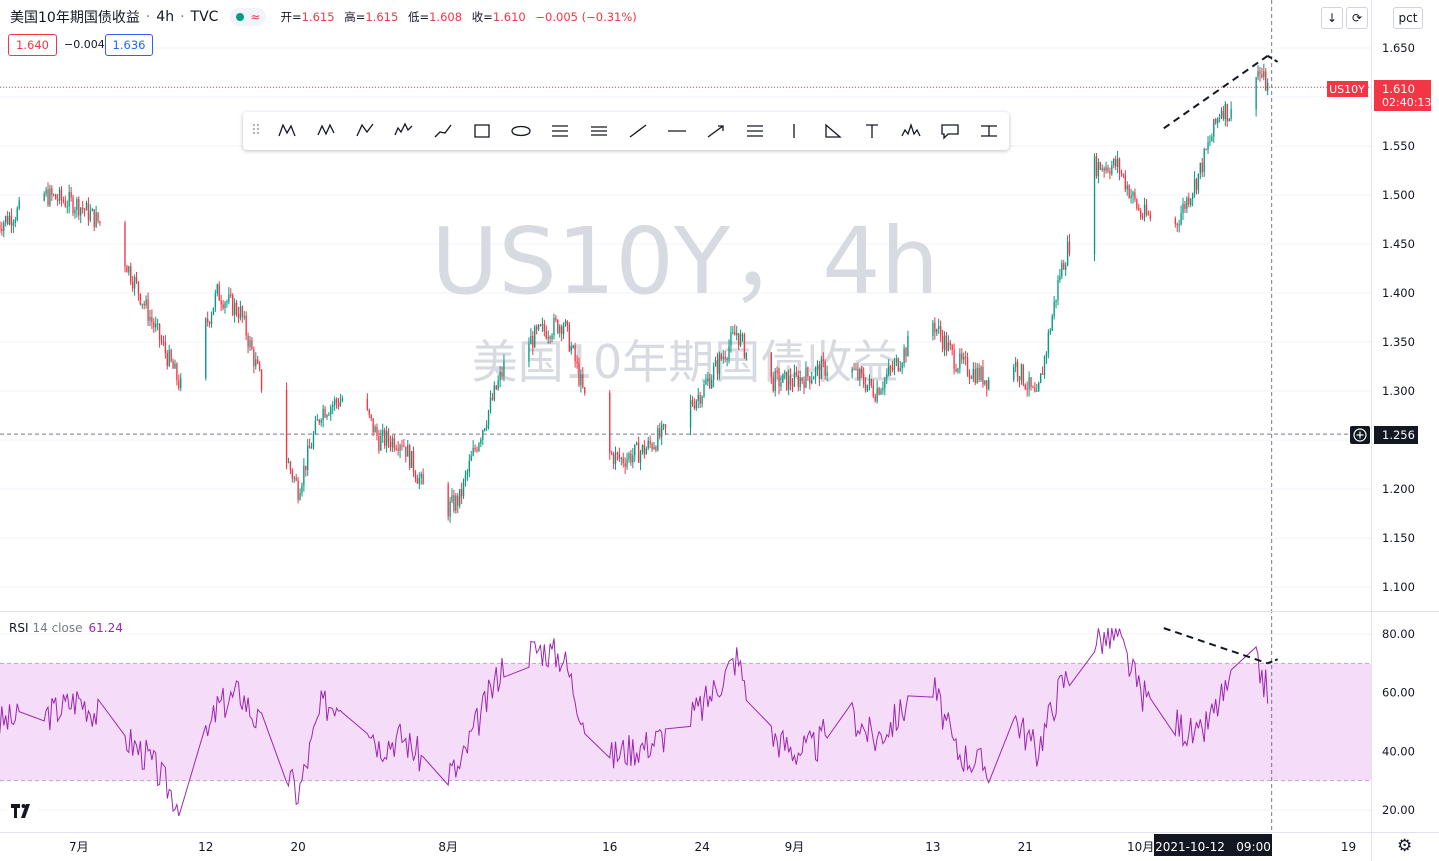  I want to click on buy-price-button: 1.636, so click(129, 45).